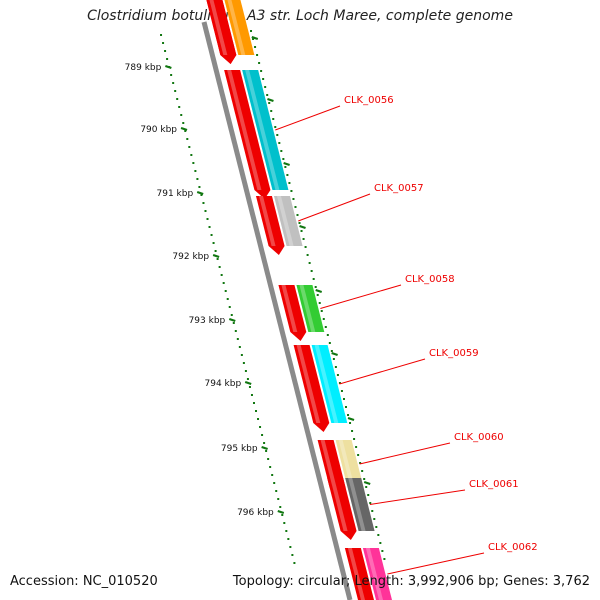 This screenshot has width=600, height=600. Describe the element at coordinates (158, 130) in the screenshot. I see `ruler-tick-label: 790 kbp` at that location.